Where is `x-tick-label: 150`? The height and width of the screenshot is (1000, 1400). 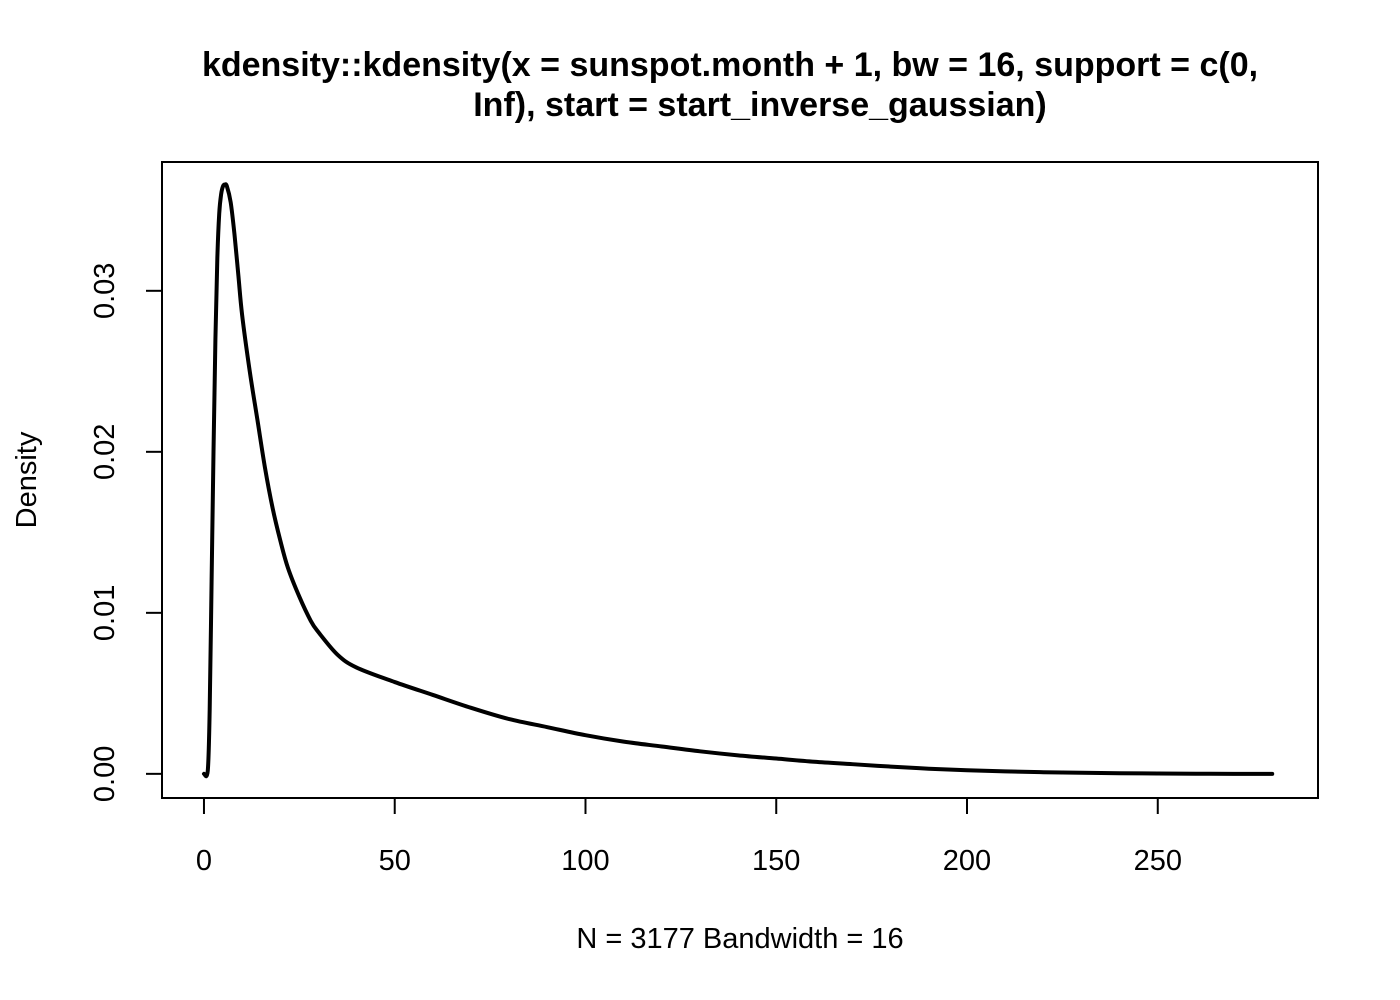 x-tick-label: 150 is located at coordinates (776, 861).